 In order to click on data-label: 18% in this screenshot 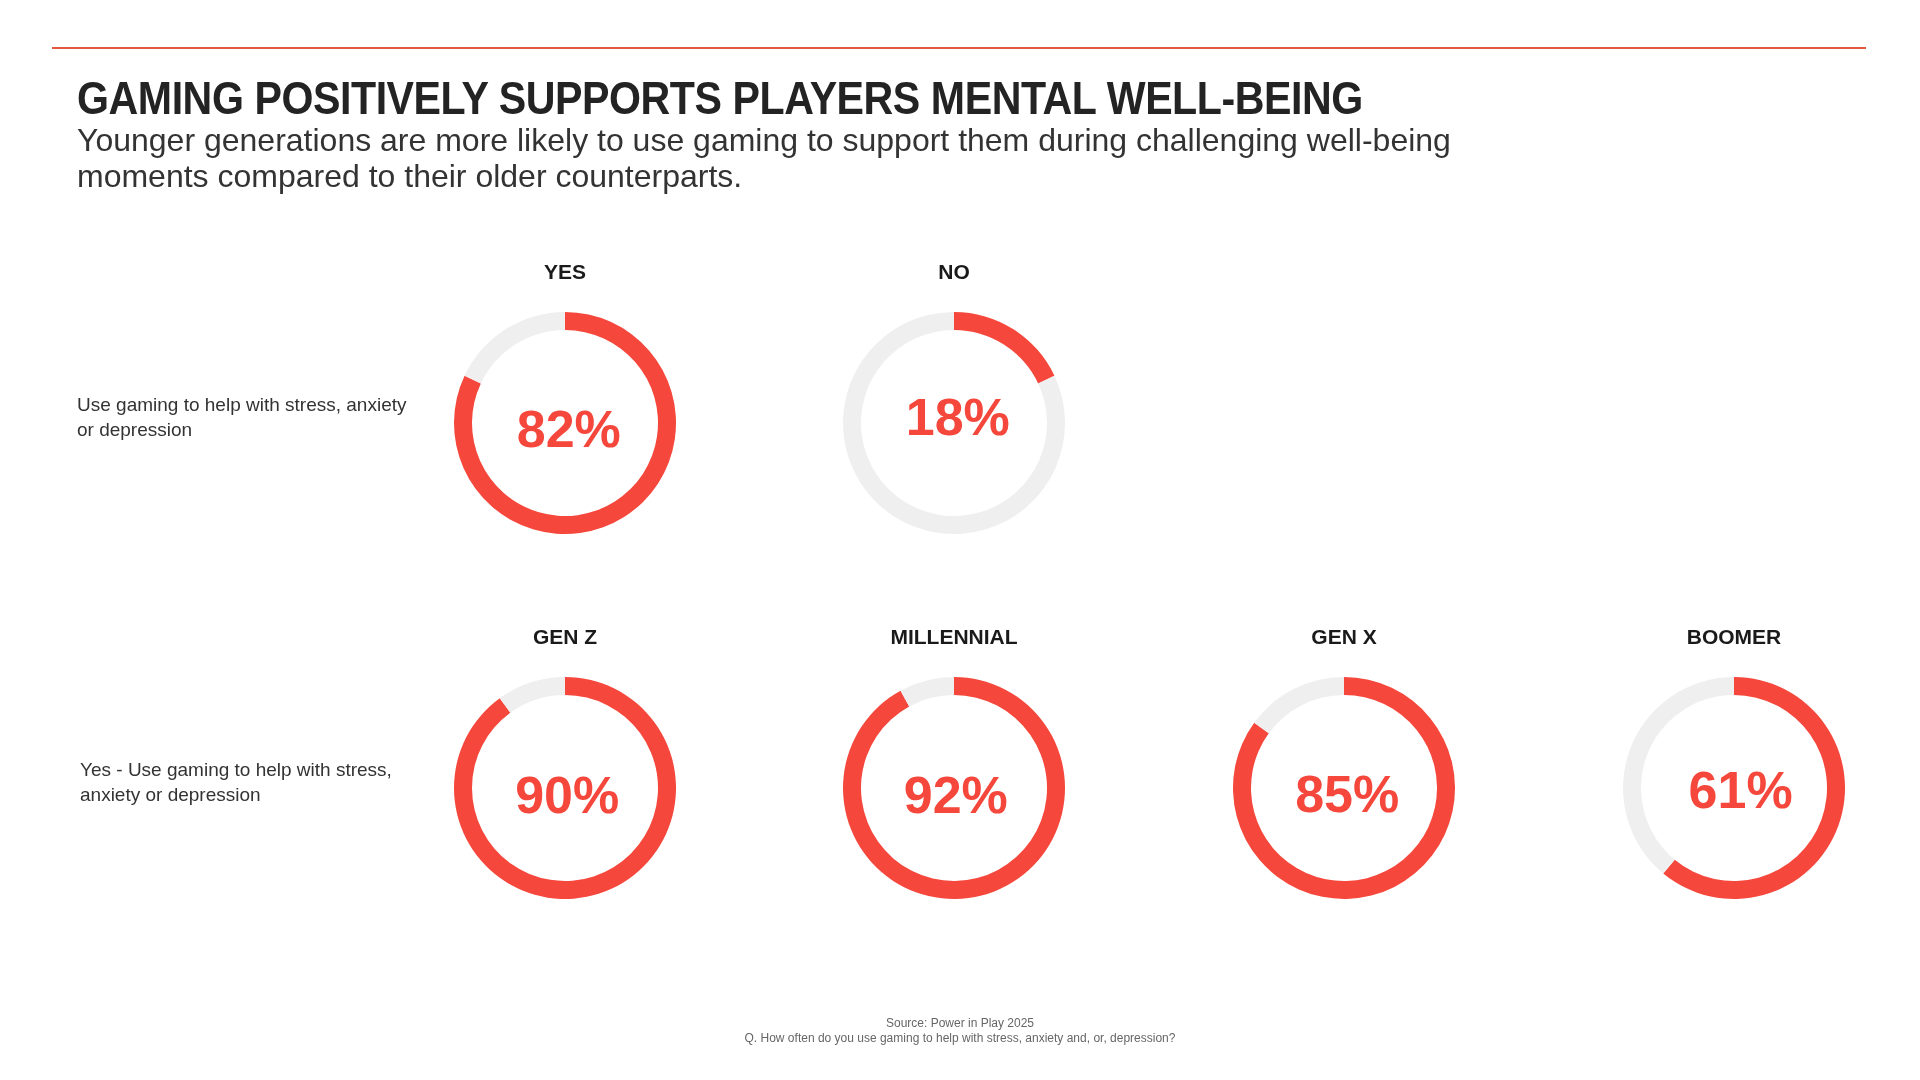, I will do `click(957, 417)`.